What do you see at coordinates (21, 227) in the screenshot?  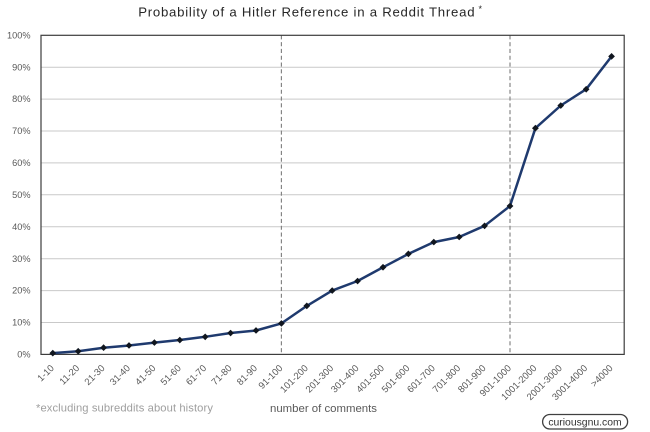 I see `svg-text: 40%` at bounding box center [21, 227].